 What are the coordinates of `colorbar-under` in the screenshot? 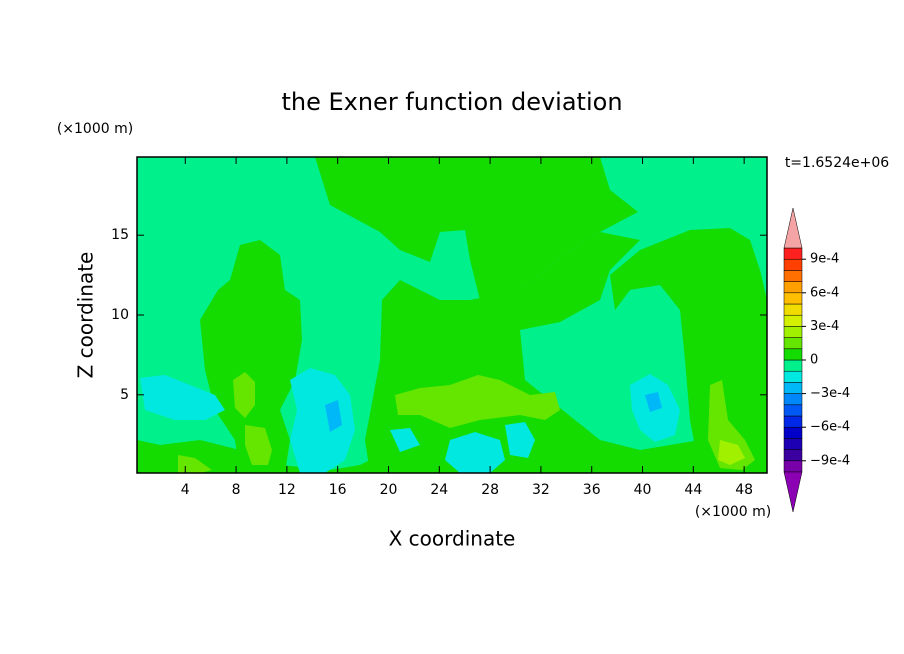 It's located at (793, 492).